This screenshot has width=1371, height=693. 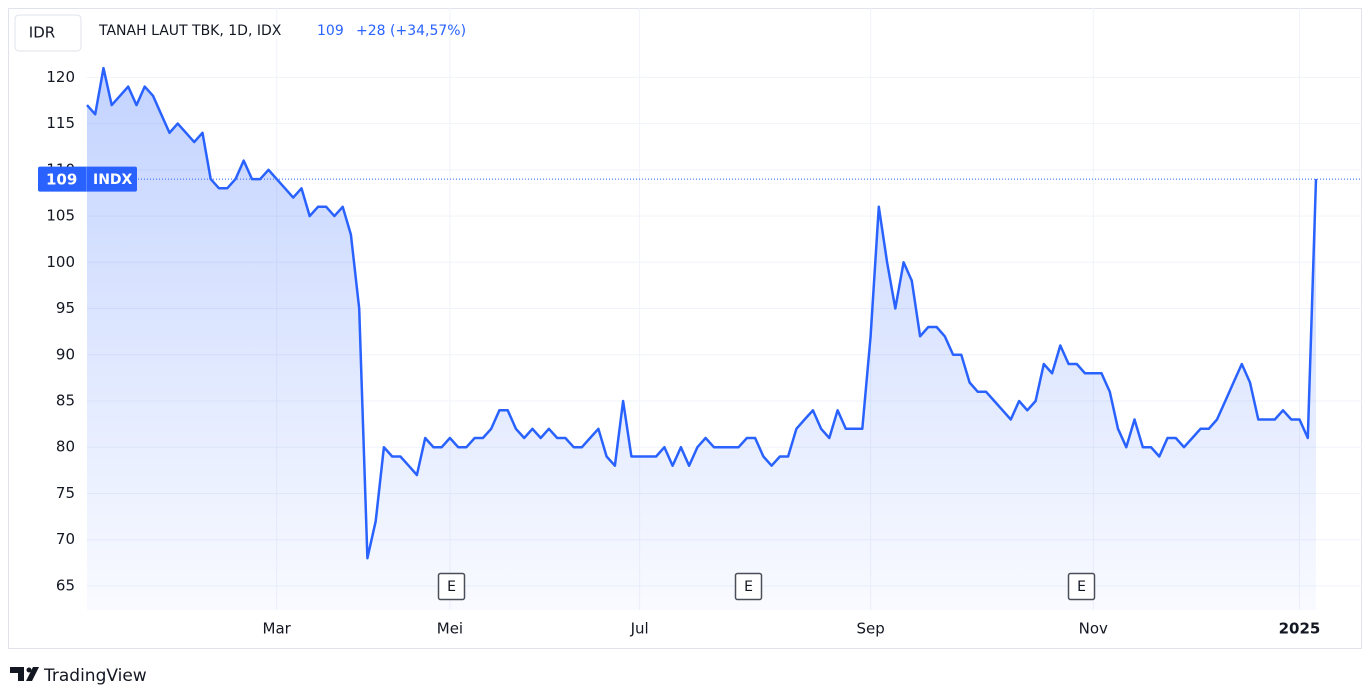 I want to click on price-label-box, so click(x=87, y=179).